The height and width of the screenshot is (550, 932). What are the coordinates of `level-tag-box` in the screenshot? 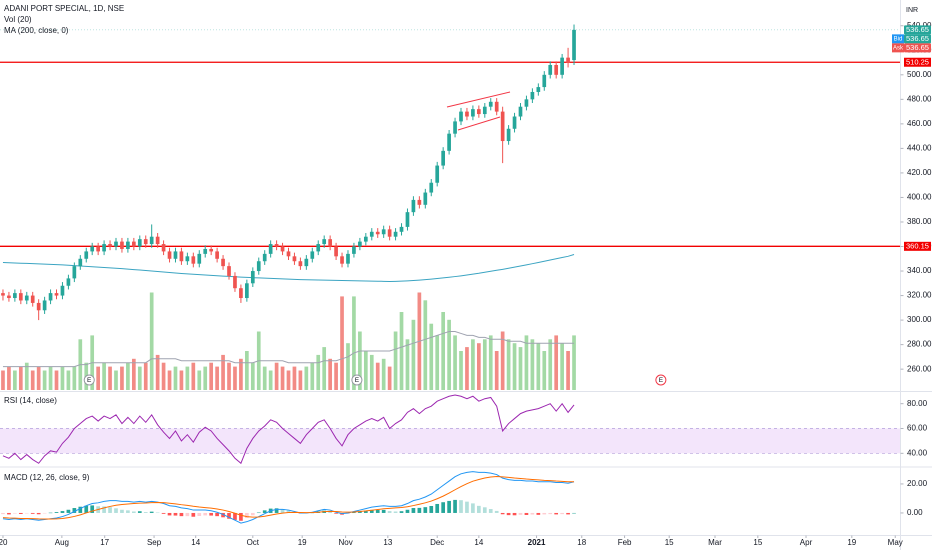 It's located at (917, 246).